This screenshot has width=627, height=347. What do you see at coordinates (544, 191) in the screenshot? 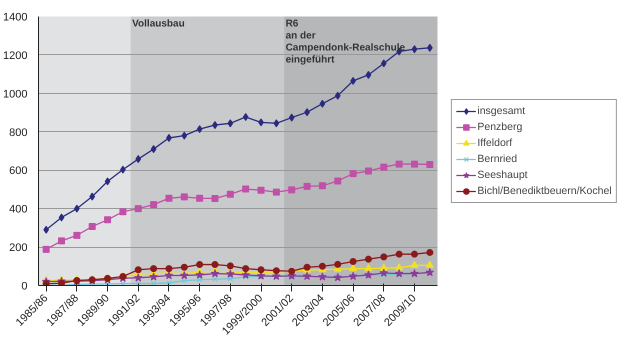
I see `legend-label: Bichl/Benediktbeuern/Kochel` at bounding box center [544, 191].